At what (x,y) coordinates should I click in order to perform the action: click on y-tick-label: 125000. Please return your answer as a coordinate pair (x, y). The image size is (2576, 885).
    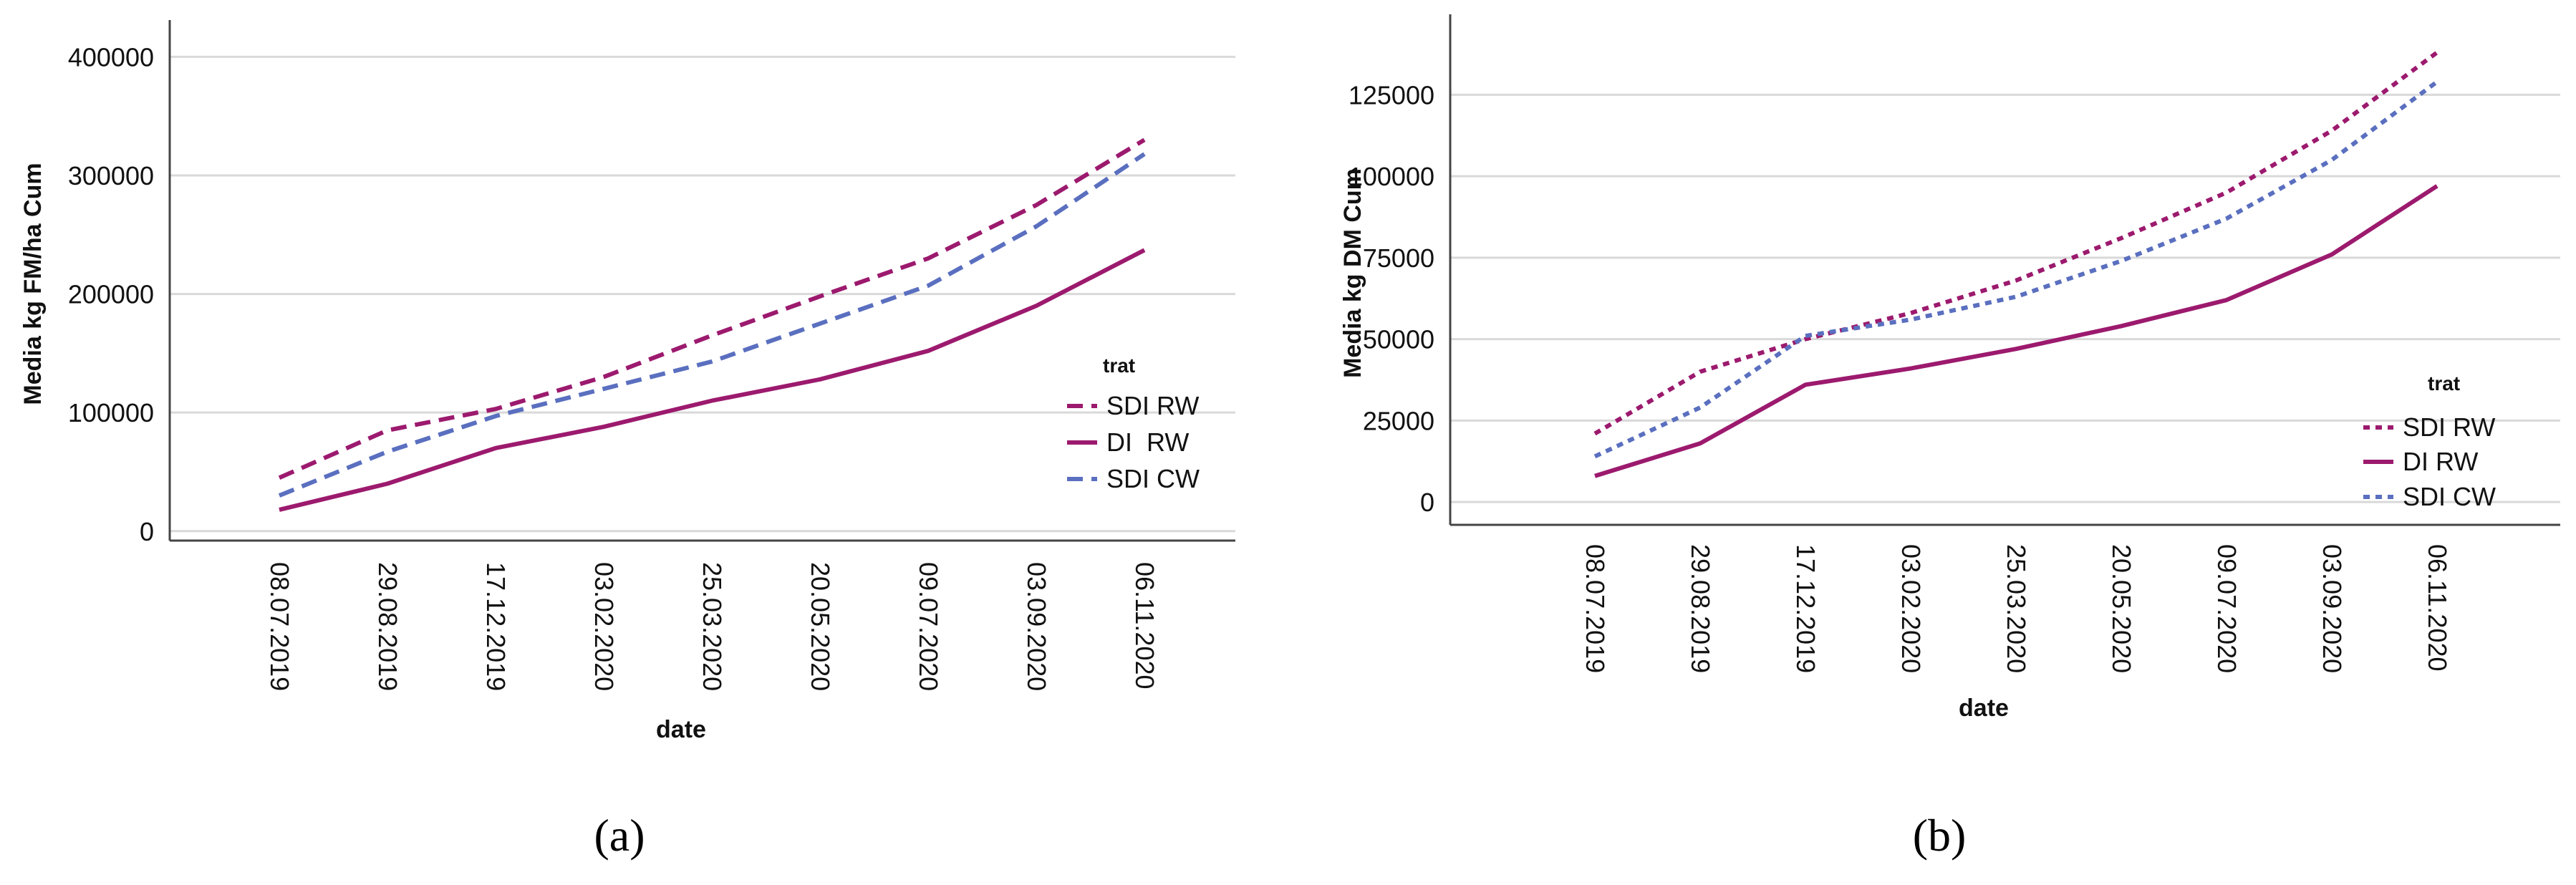
    Looking at the image, I should click on (1391, 95).